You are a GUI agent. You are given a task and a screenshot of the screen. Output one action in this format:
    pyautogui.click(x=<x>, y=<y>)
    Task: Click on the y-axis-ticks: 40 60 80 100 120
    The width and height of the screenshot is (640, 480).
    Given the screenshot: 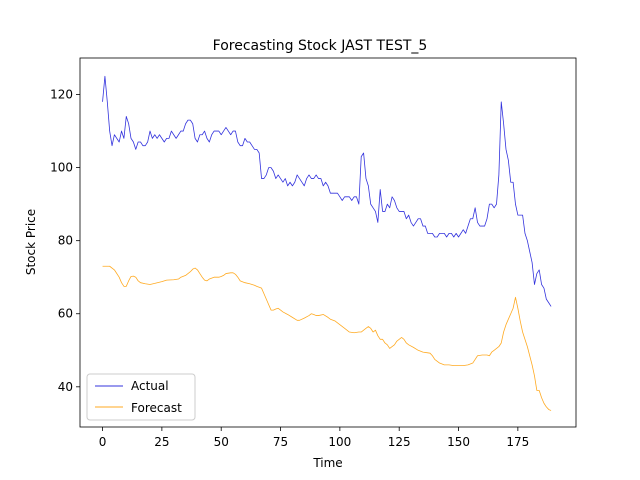 What is the action you would take?
    pyautogui.click(x=65, y=241)
    